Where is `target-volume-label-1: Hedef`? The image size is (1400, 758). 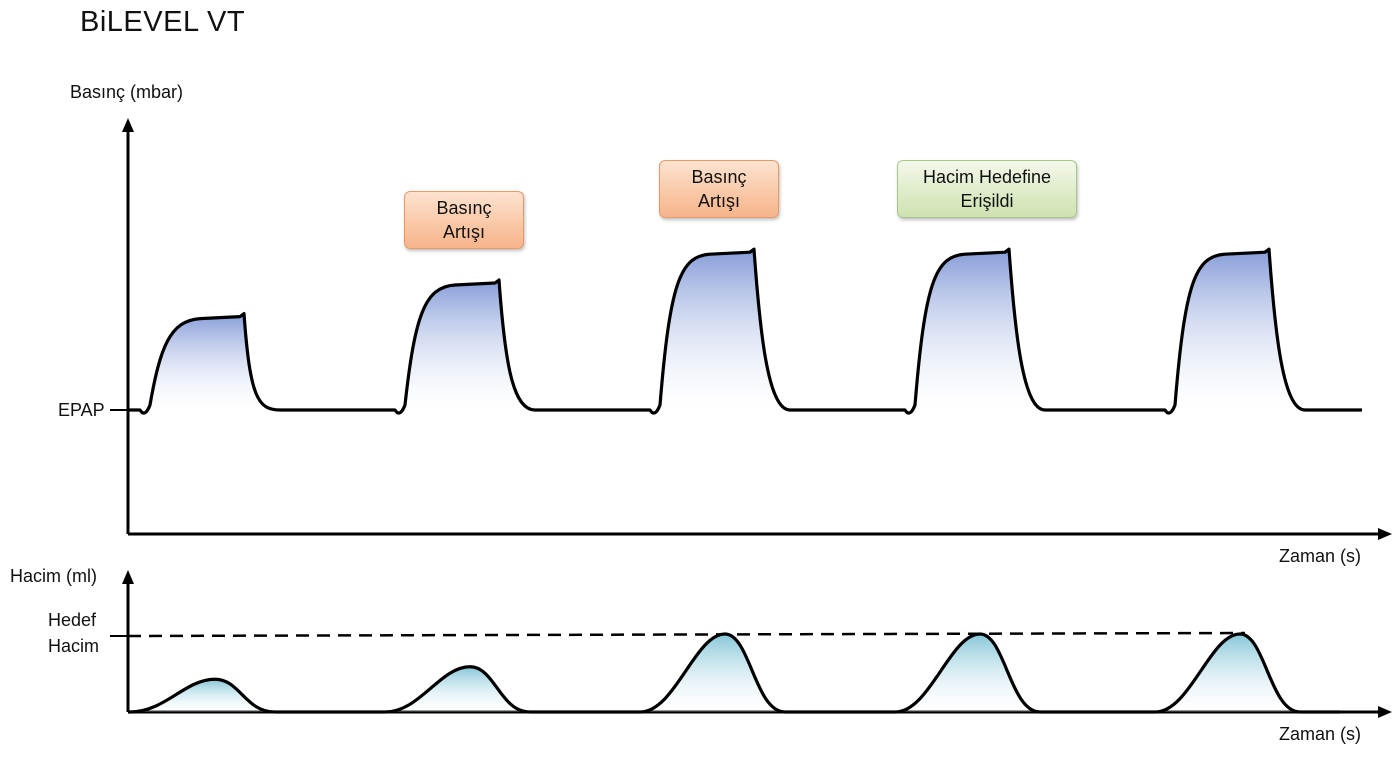
target-volume-label-1: Hedef is located at coordinates (72, 620).